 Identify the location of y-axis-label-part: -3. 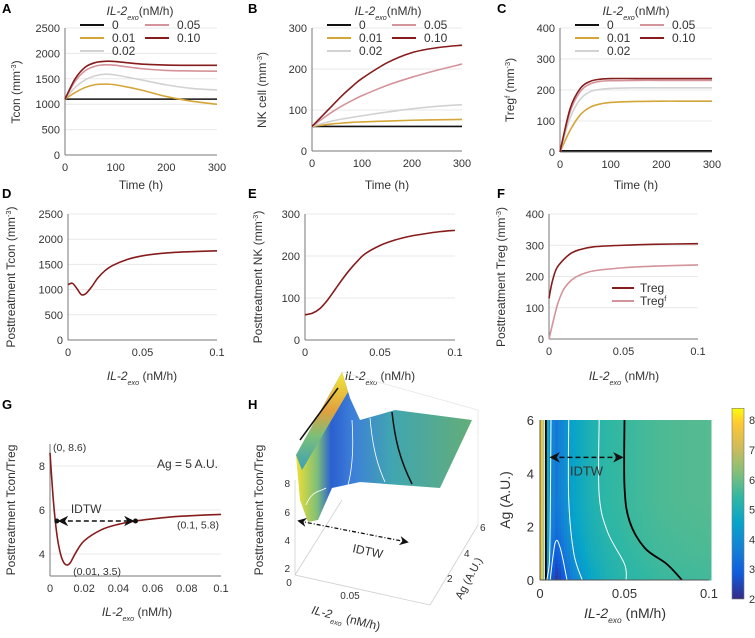
(507, 65).